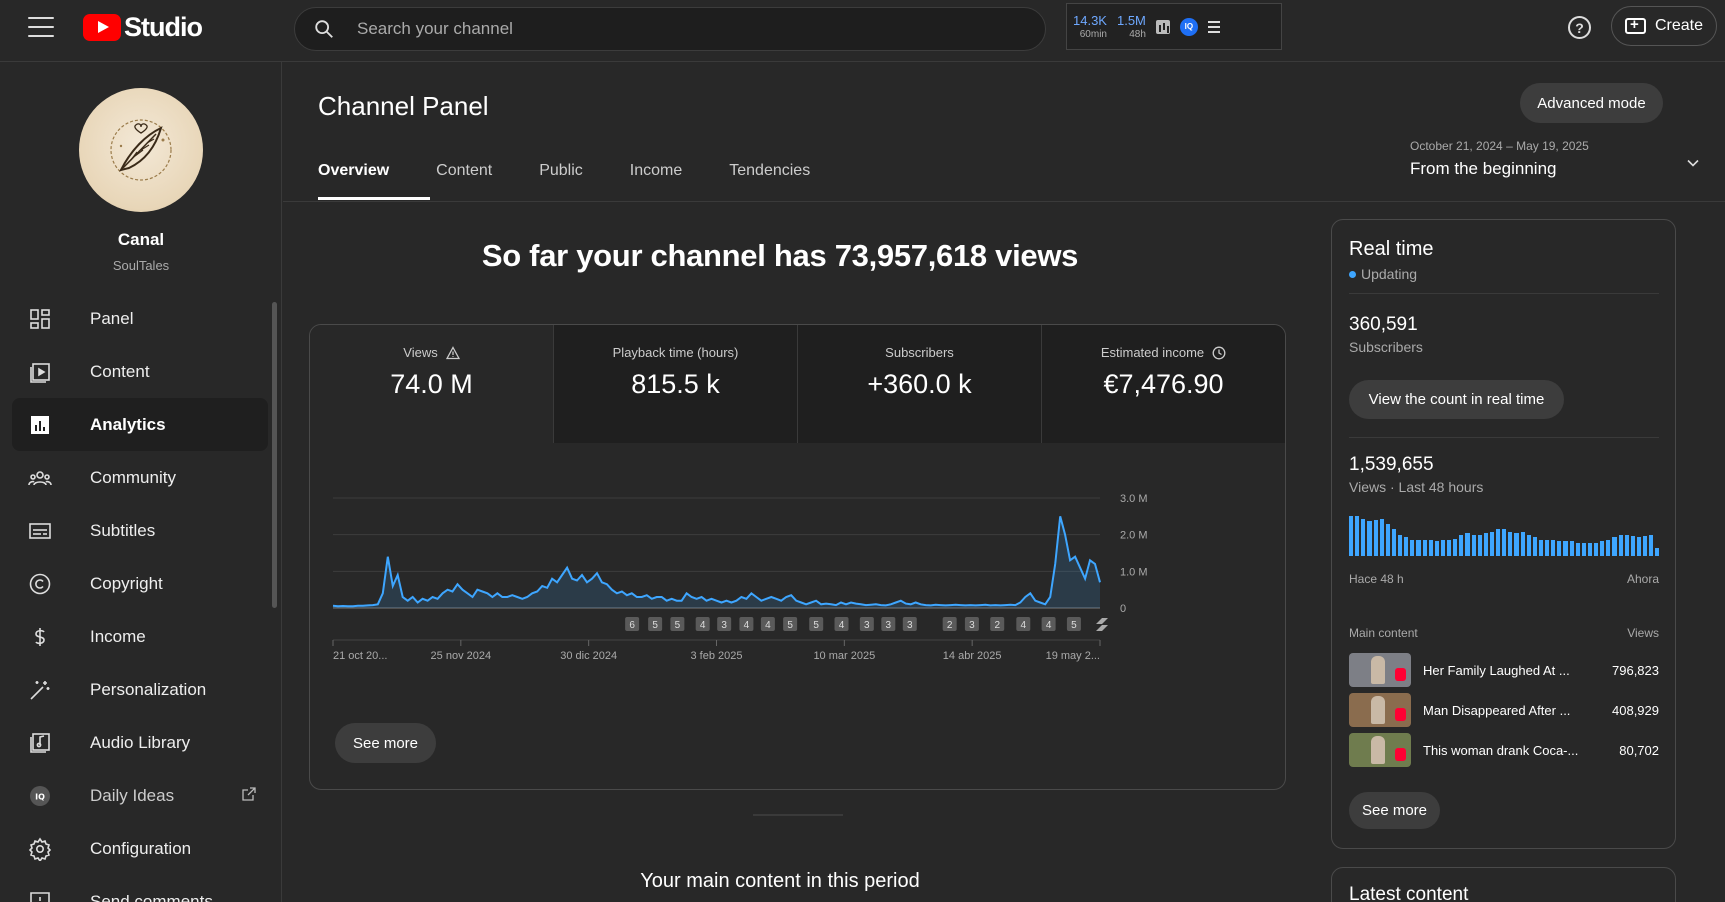 The width and height of the screenshot is (1725, 902). Describe the element at coordinates (1213, 26) in the screenshot. I see `ext-menu-icon` at that location.